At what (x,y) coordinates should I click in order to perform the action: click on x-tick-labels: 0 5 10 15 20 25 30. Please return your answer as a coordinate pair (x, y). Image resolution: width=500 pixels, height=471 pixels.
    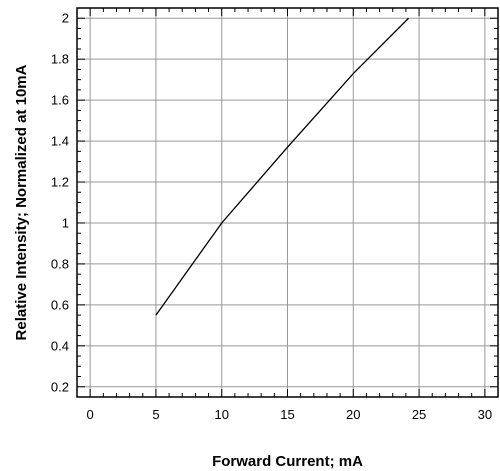
    Looking at the image, I should click on (290, 414).